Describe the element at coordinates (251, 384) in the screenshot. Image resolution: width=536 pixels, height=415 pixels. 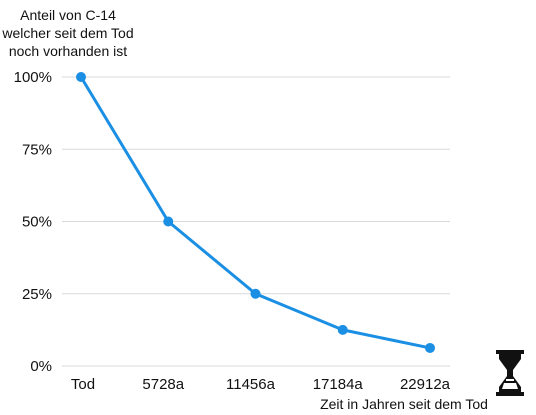
I see `x-tick-label: 11456a` at that location.